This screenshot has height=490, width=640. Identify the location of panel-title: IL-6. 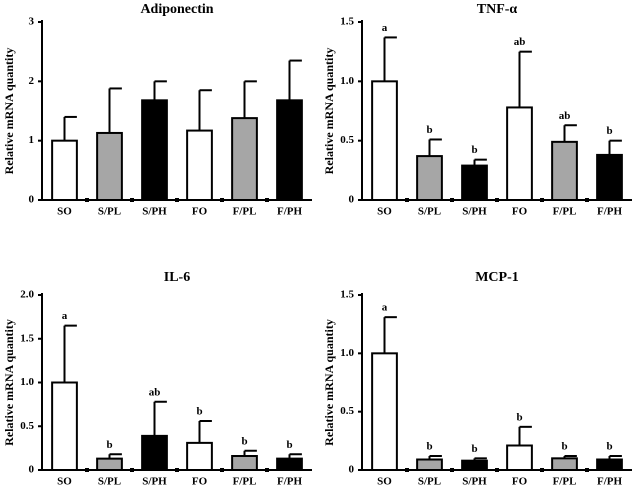
(177, 277).